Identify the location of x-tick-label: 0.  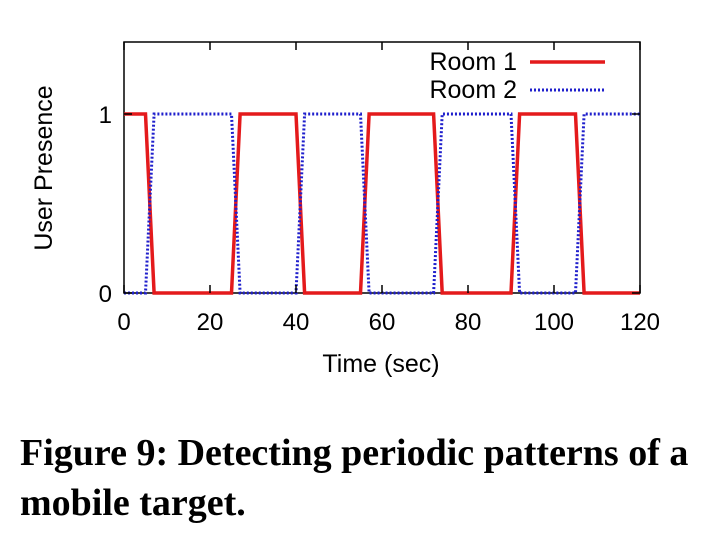
(123, 322).